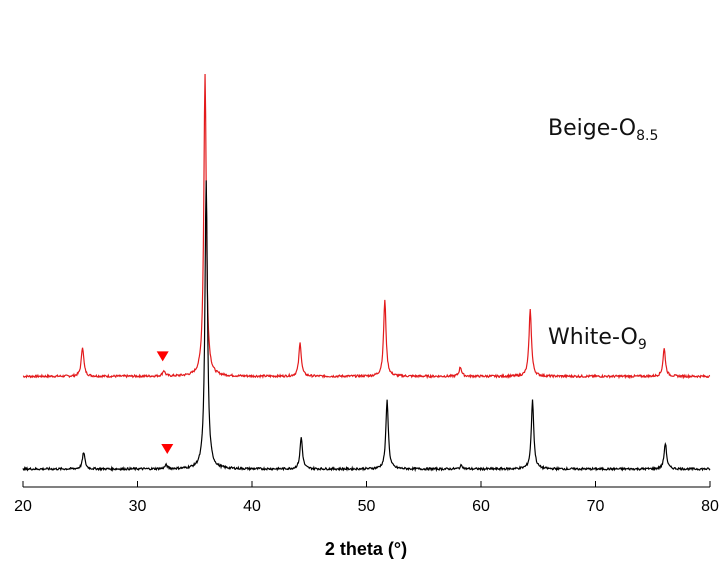 This screenshot has height=567, width=722. I want to click on x-ticks: 20 30 40 50 60 70 80, so click(366, 498).